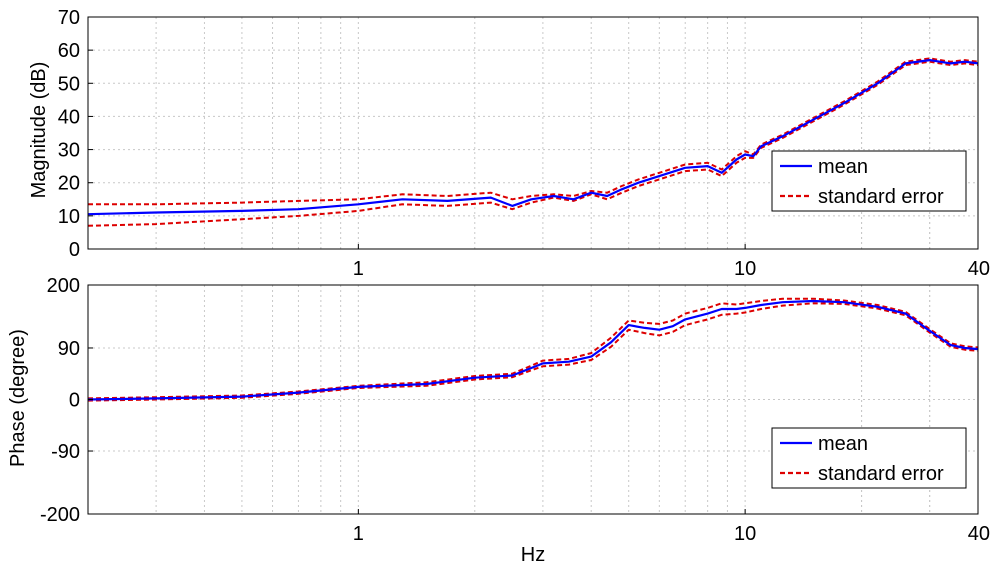 Image resolution: width=1000 pixels, height=571 pixels. Describe the element at coordinates (745, 269) in the screenshot. I see `magnitude-xtick-label: 10` at that location.